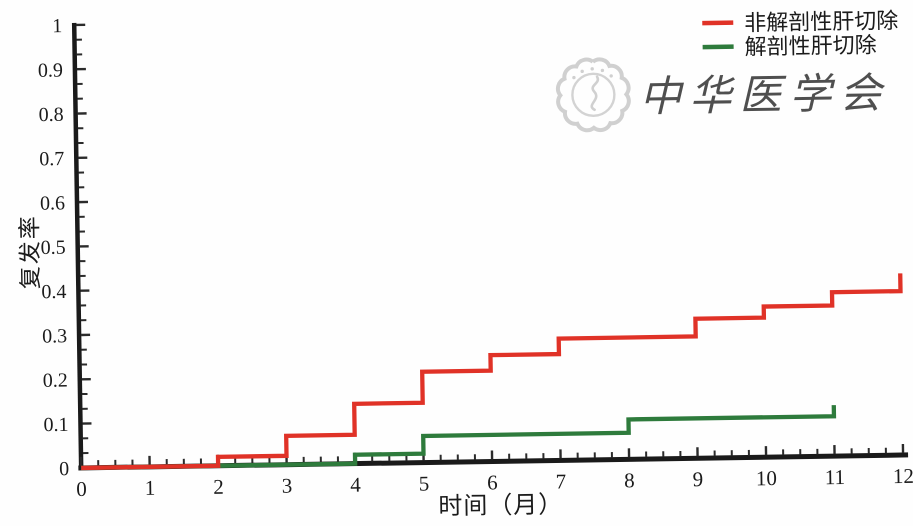 This screenshot has width=913, height=526. Describe the element at coordinates (51, 159) in the screenshot. I see `y-tick-label: 0.7` at that location.